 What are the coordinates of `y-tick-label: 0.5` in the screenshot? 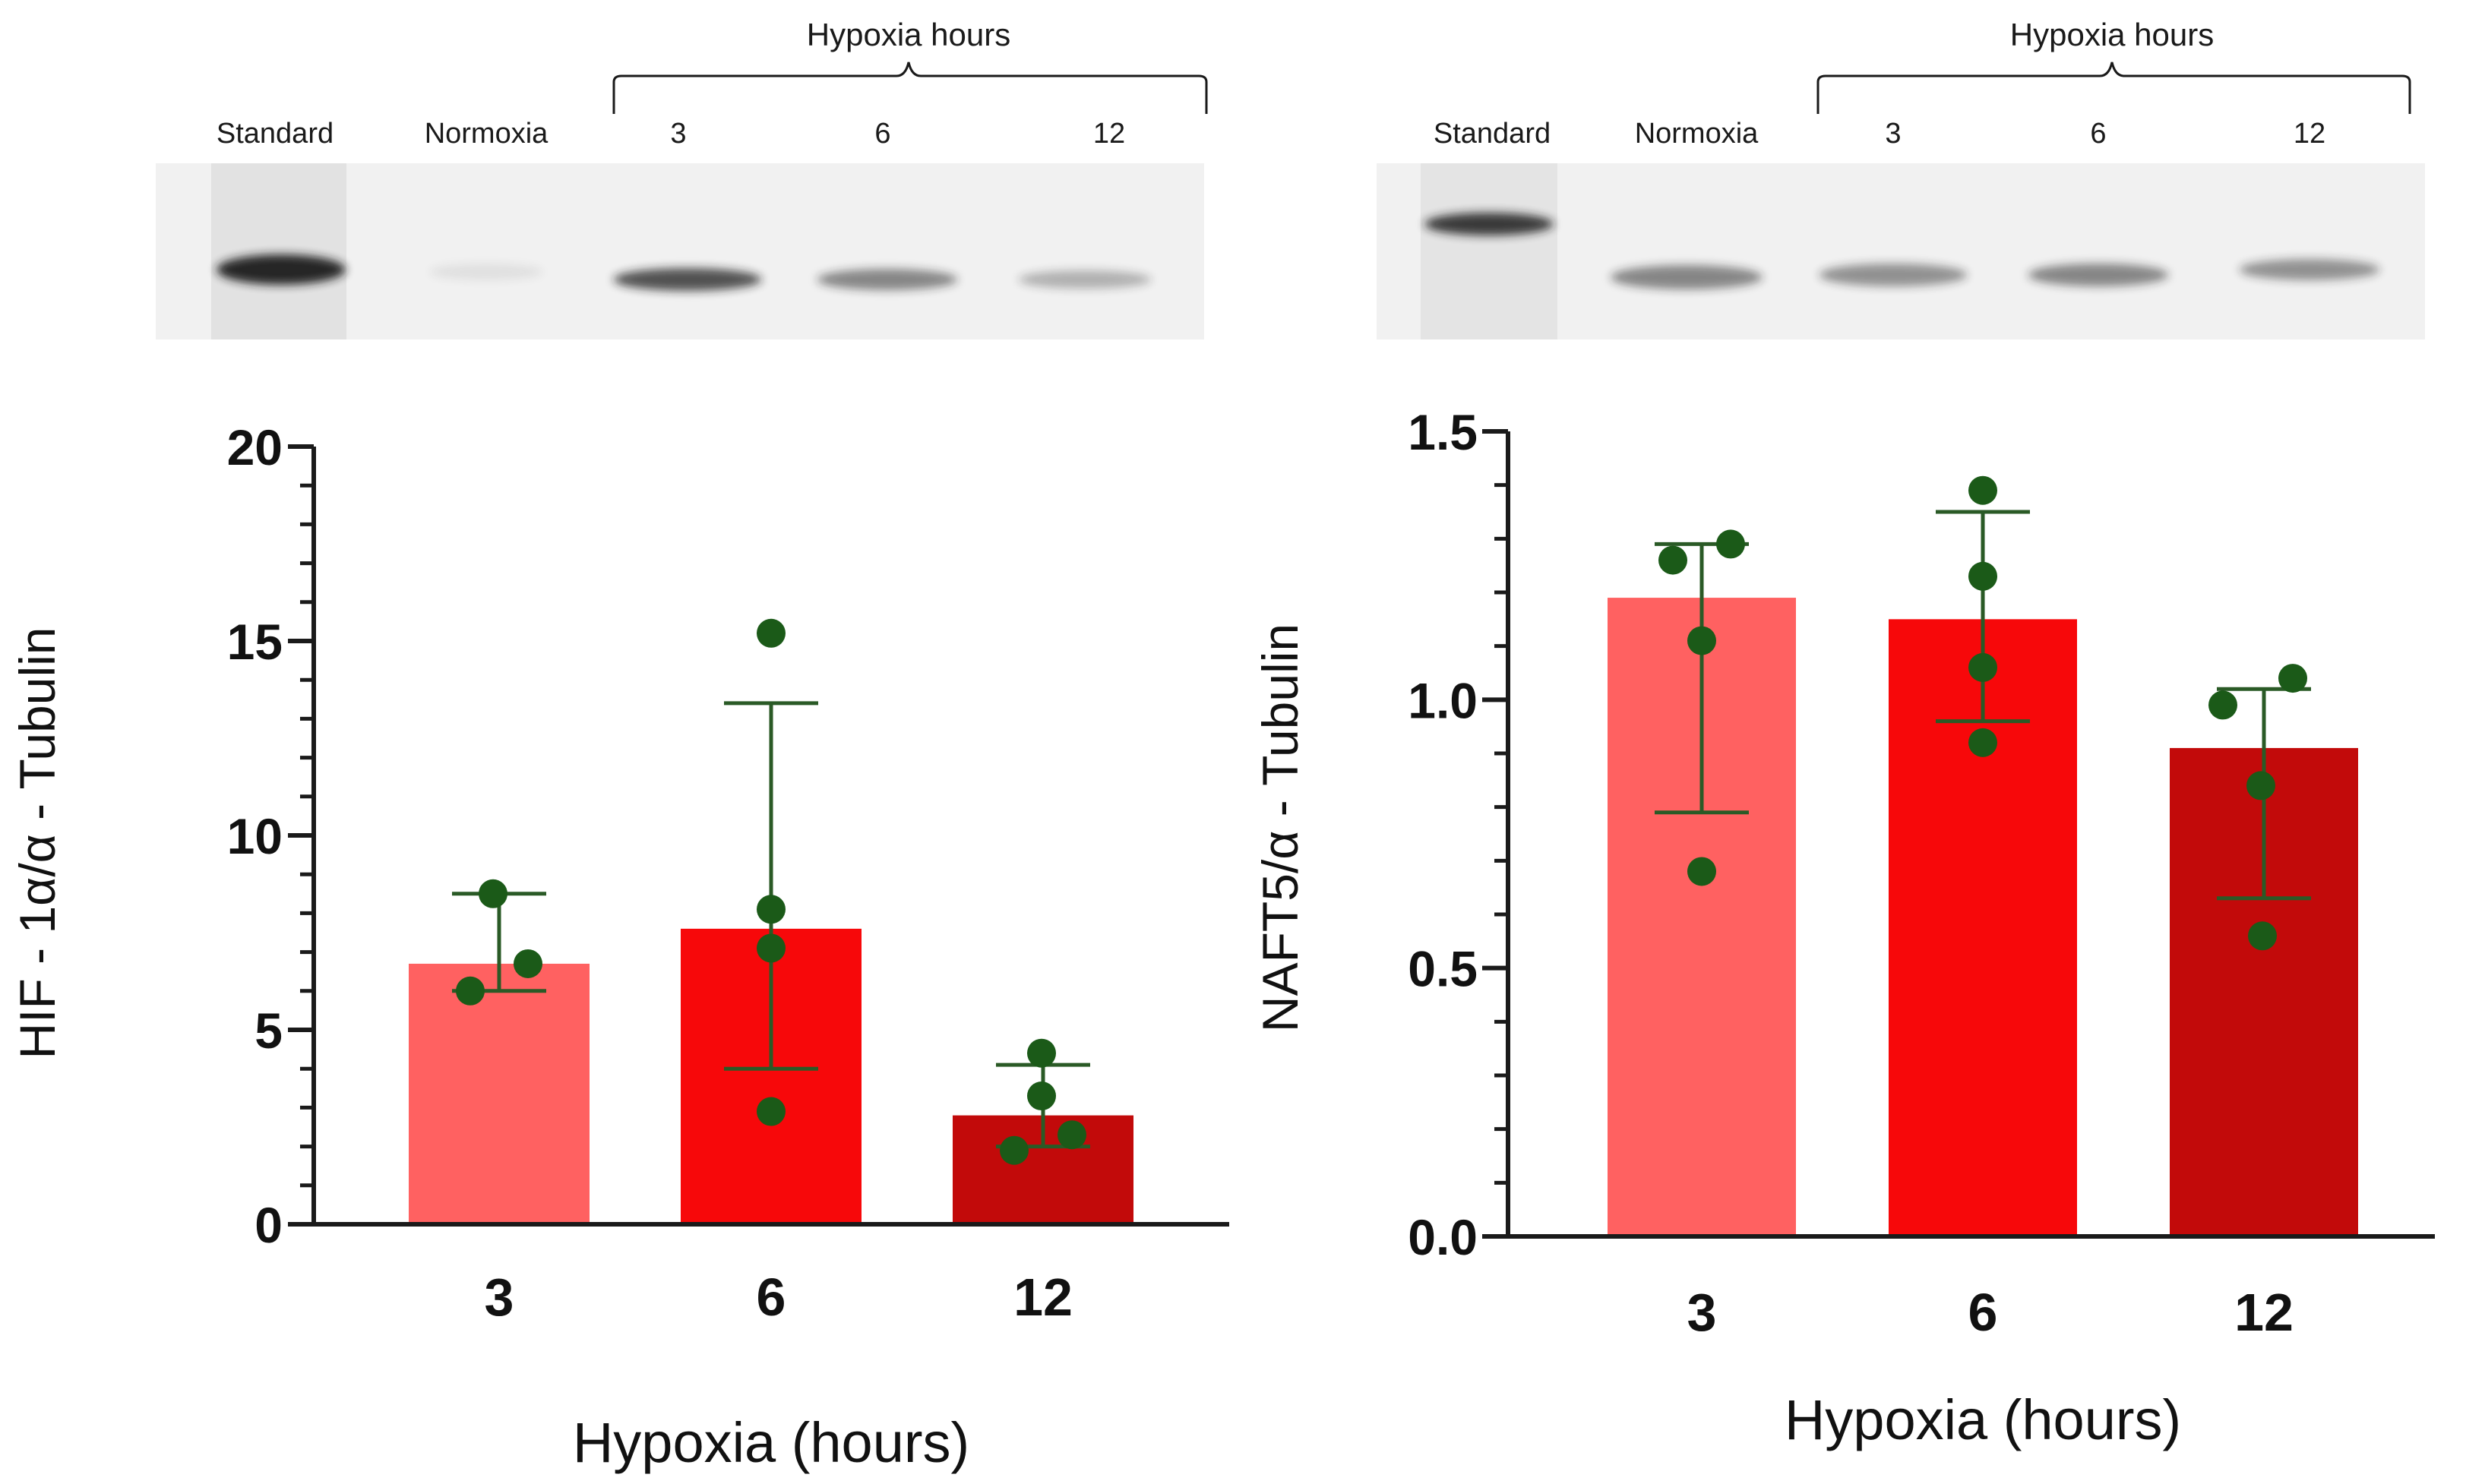 It's located at (1443, 969).